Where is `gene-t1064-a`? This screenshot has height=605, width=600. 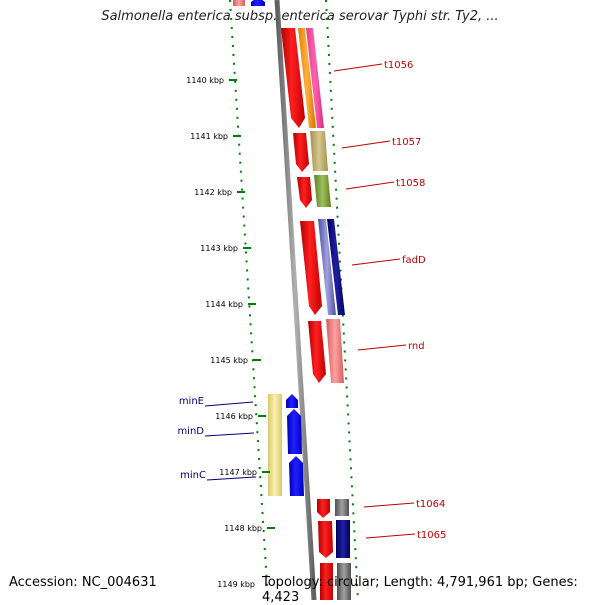 gene-t1064-a is located at coordinates (323, 508).